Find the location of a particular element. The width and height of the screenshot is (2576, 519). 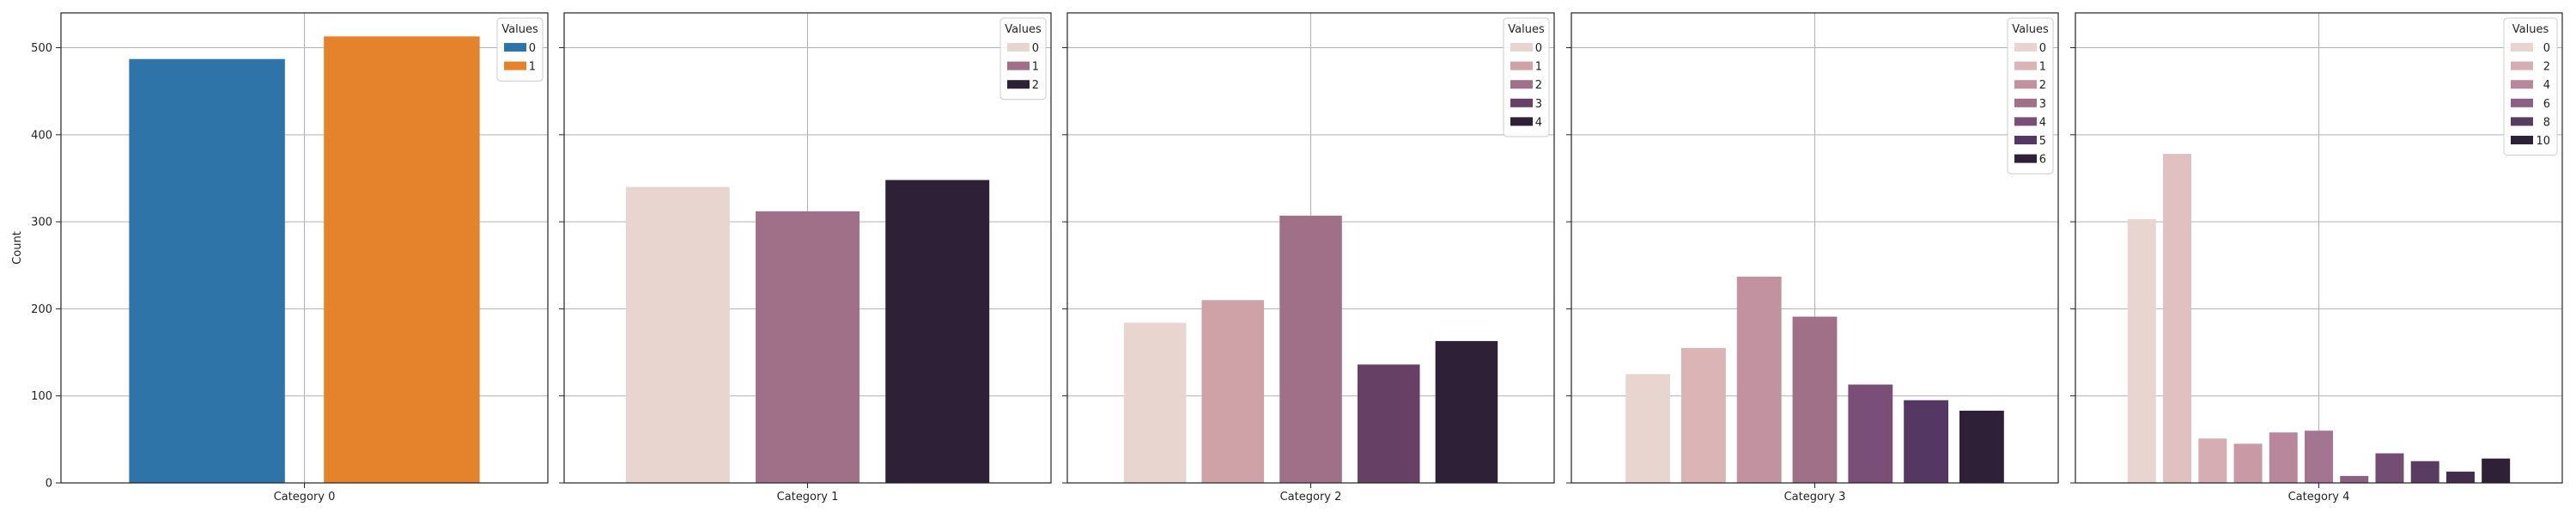

y-tick-label: 0 is located at coordinates (49, 484).